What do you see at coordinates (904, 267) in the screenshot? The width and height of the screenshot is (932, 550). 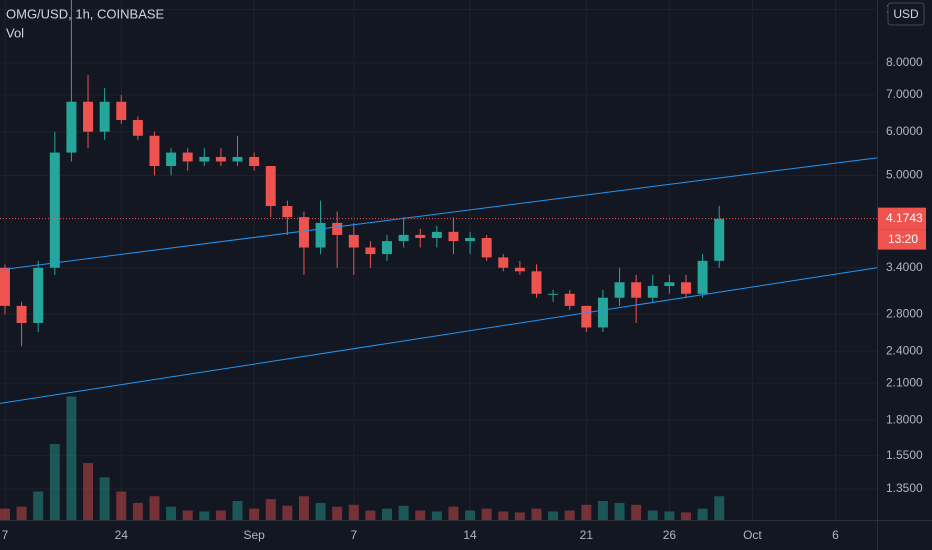 I see `y-tick-label: 3.4000` at bounding box center [904, 267].